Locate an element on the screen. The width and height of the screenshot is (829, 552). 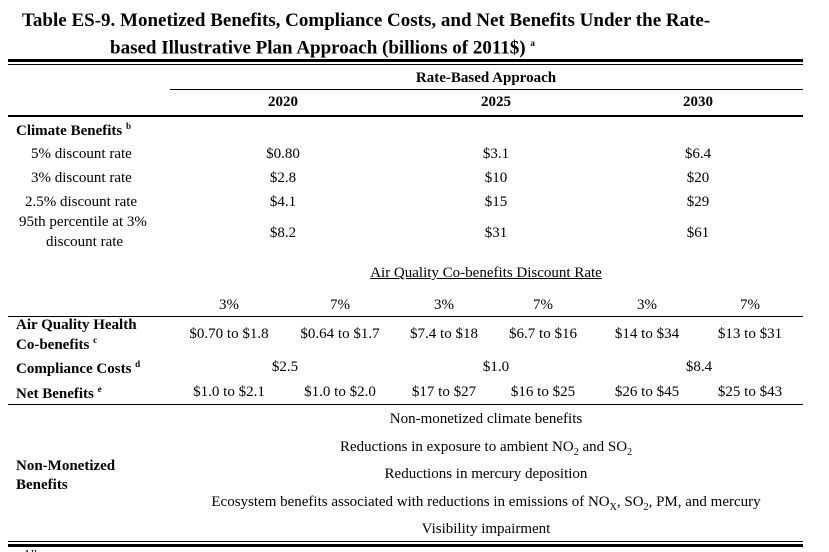
non-monetized-label: Non-Monetized is located at coordinates (66, 466).